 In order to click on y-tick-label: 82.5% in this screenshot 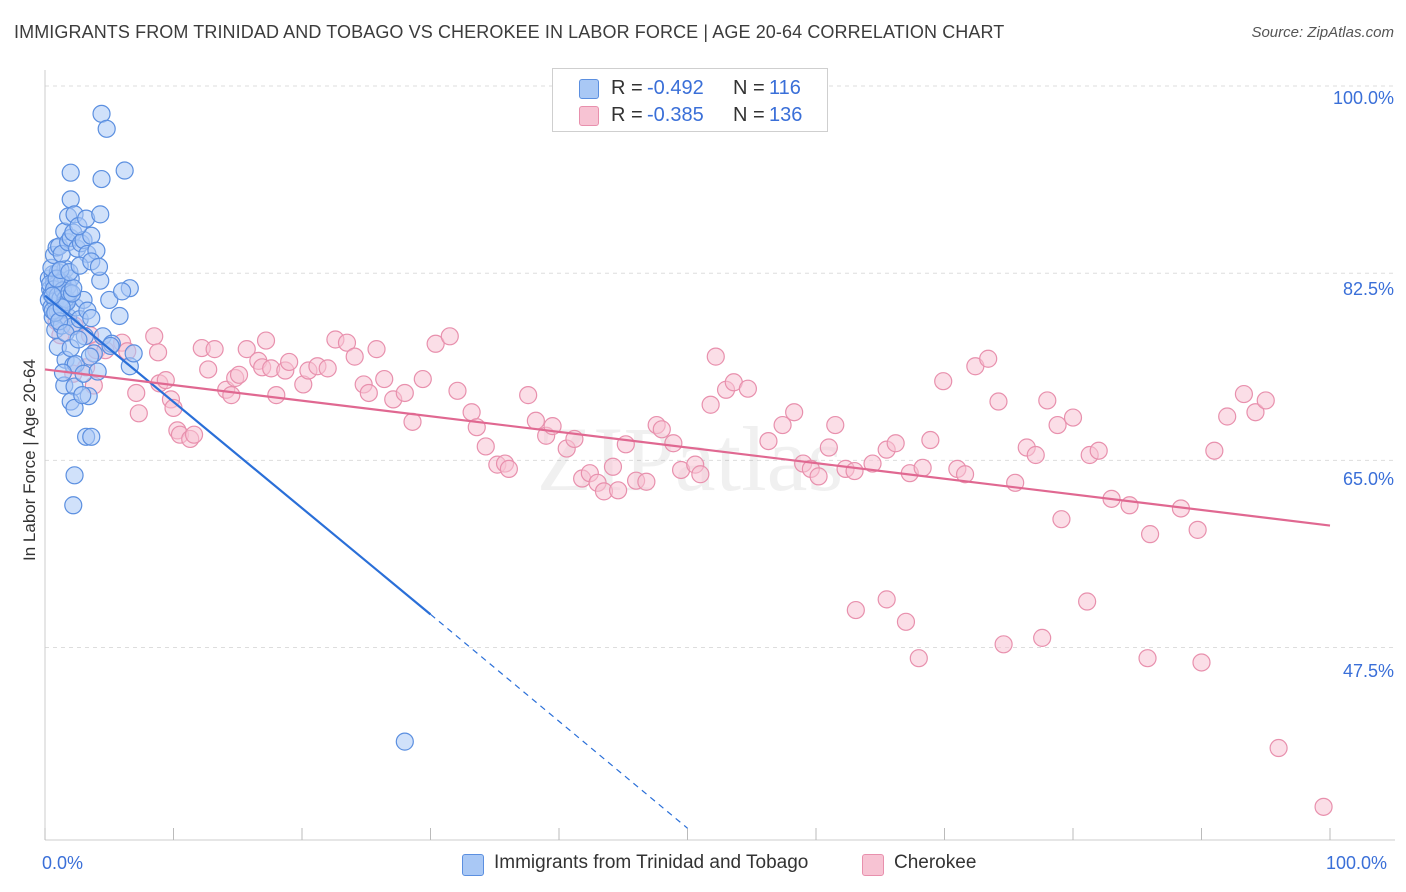, I will do `click(1368, 289)`.